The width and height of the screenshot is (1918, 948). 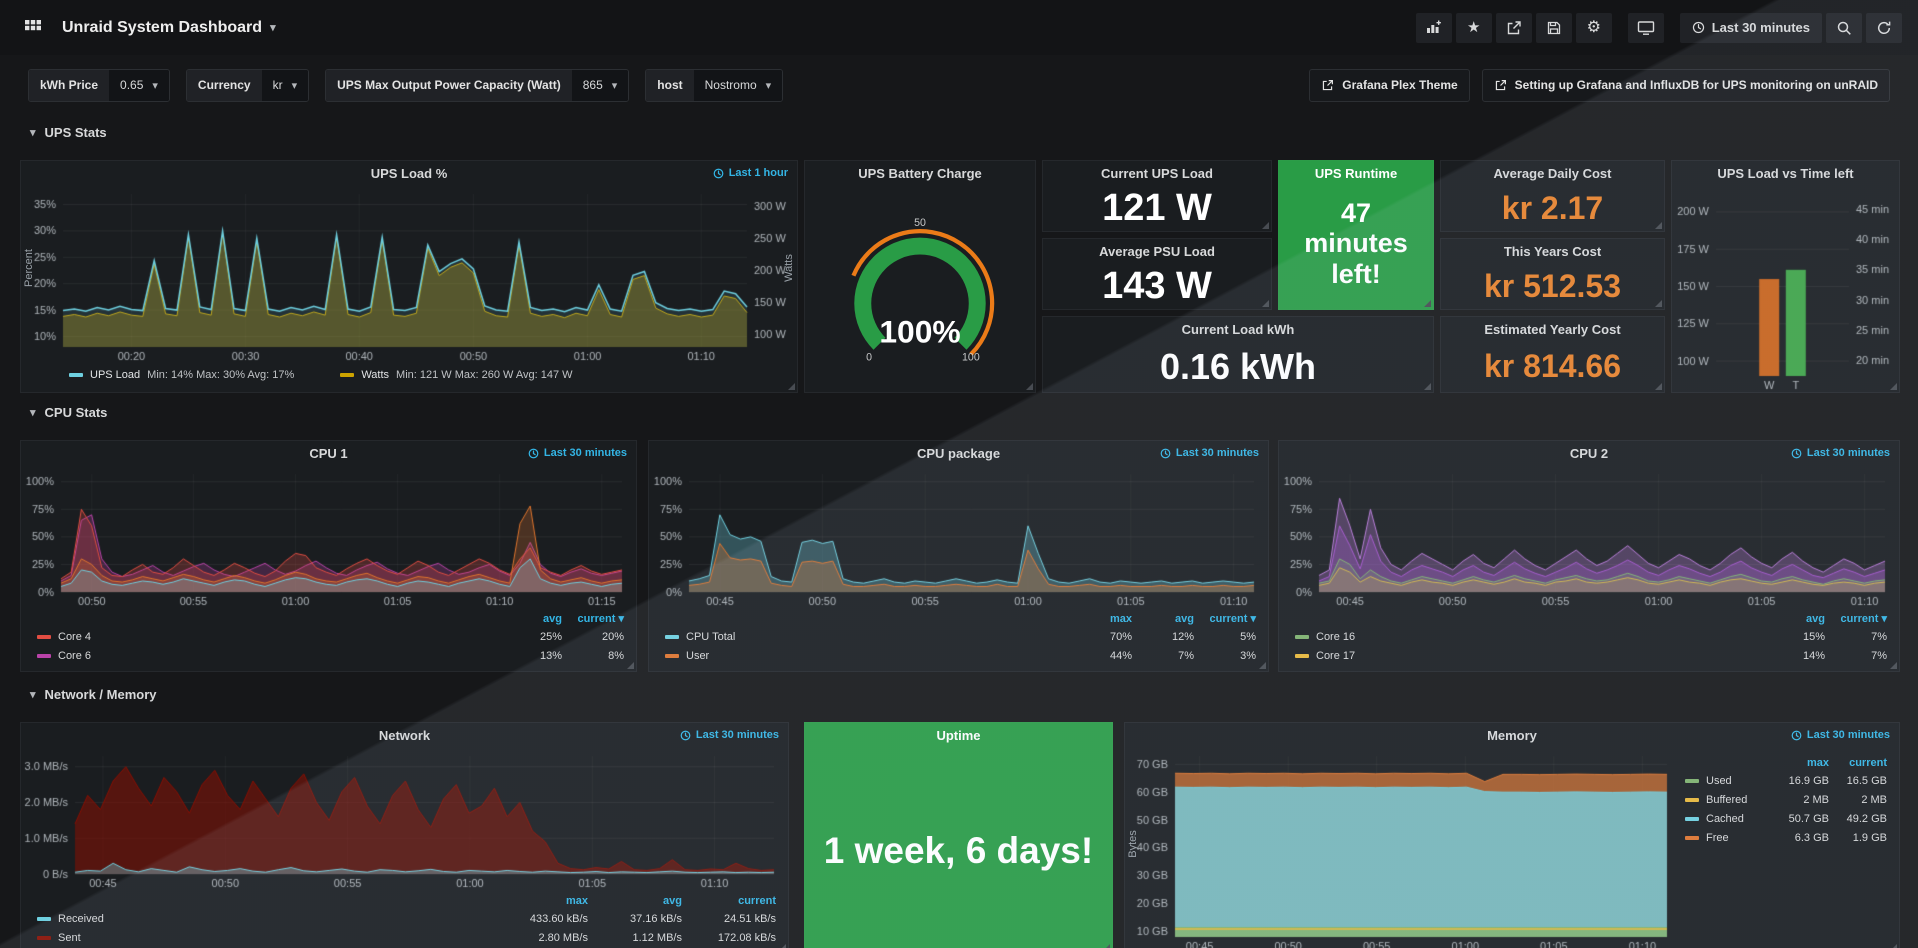 What do you see at coordinates (1529, 637) in the screenshot?
I see `legend-series-label: Core 16` at bounding box center [1529, 637].